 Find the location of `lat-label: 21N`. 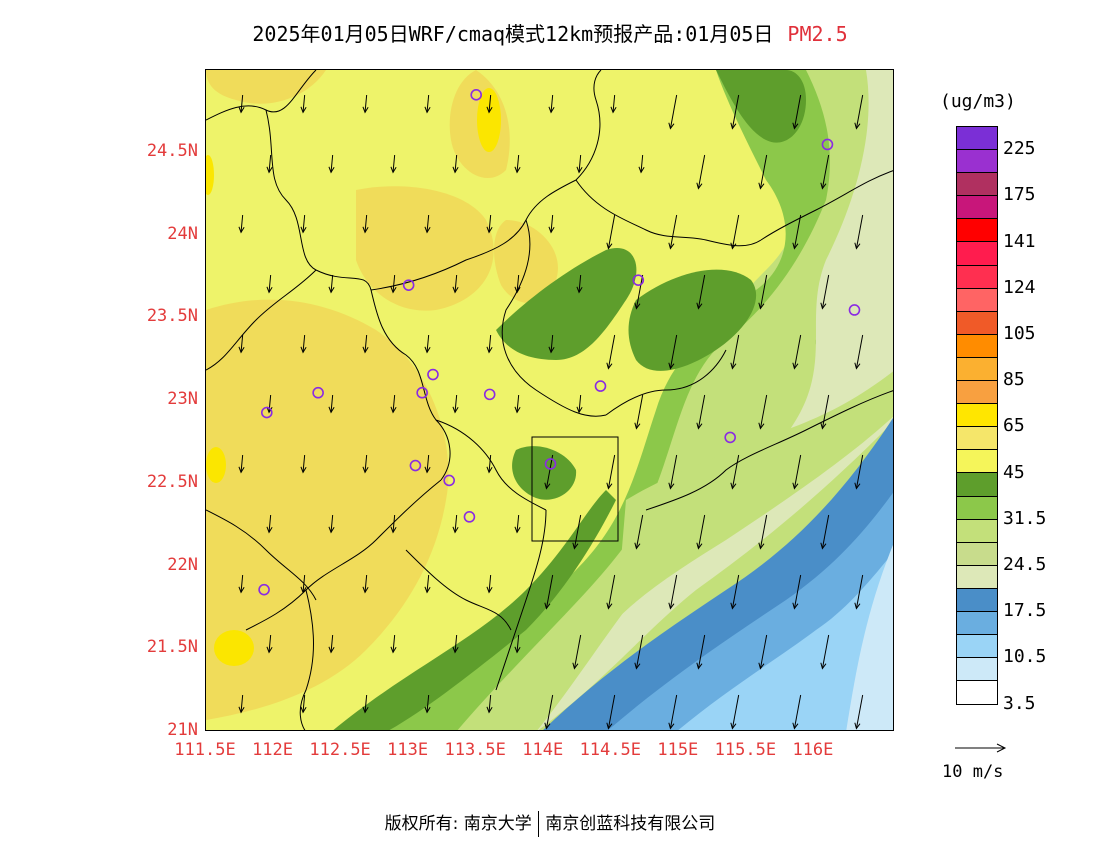

lat-label: 21N is located at coordinates (182, 730).